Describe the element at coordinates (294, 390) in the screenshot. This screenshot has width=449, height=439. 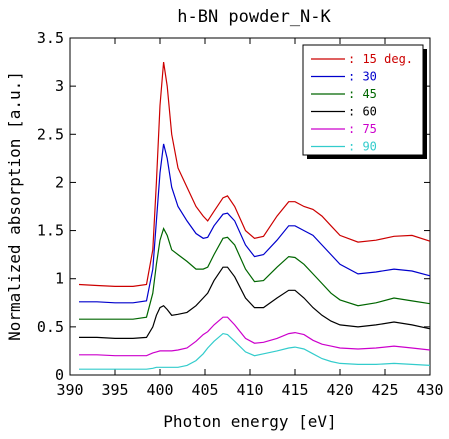
I see `x-tick-label: 415` at that location.